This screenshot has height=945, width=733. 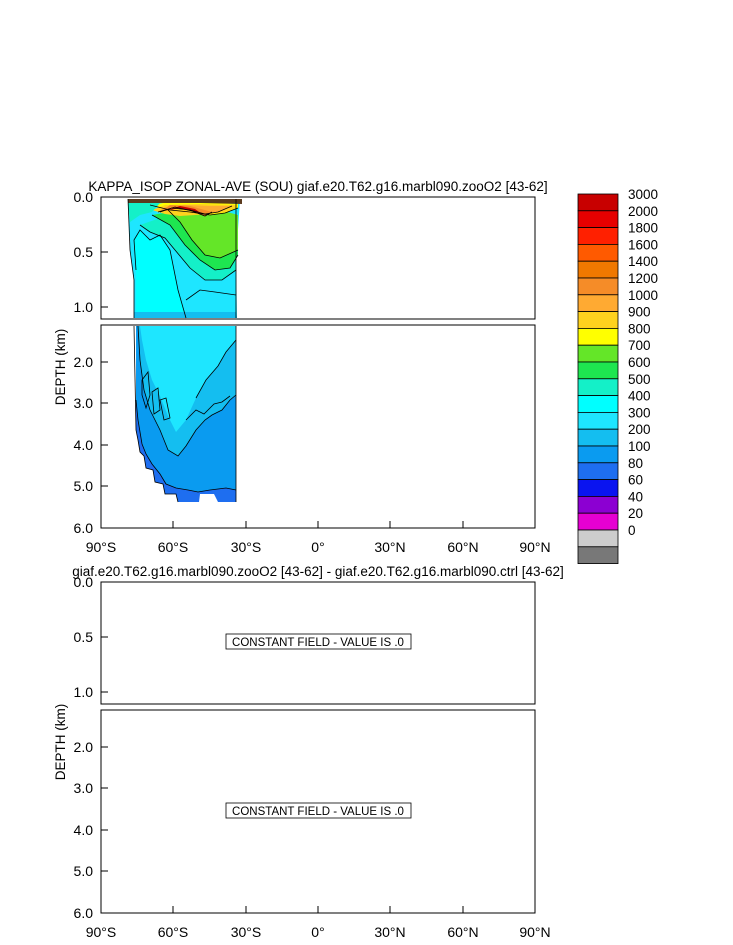 I want to click on colorbar-level-label: 400, so click(x=639, y=396).